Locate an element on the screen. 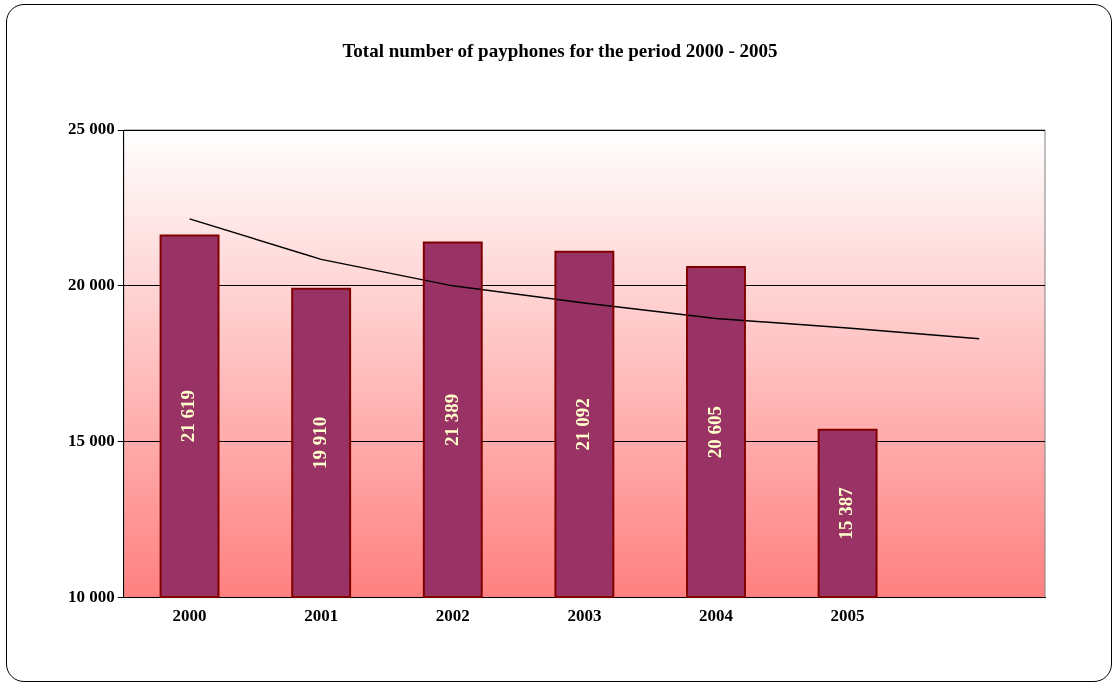  chart-title: Total number of payphones for the period 2000 - 2005 is located at coordinates (560, 51).